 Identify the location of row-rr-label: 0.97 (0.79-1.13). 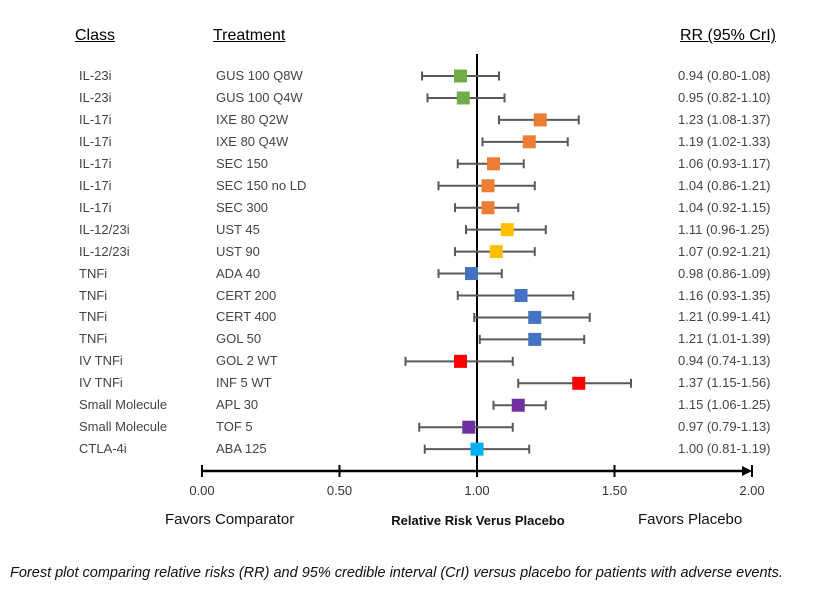
(724, 427).